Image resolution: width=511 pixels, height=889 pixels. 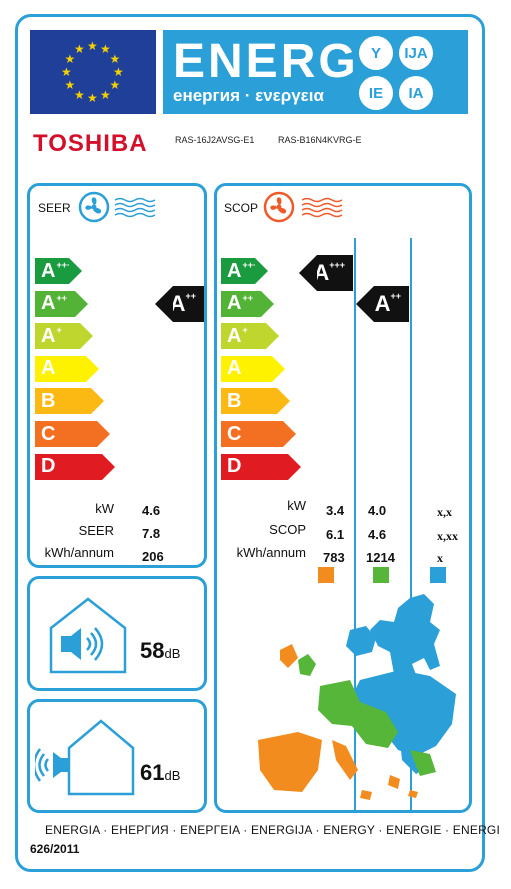 What do you see at coordinates (271, 552) in the screenshot?
I see `scop-label-kwh: kWh/annum` at bounding box center [271, 552].